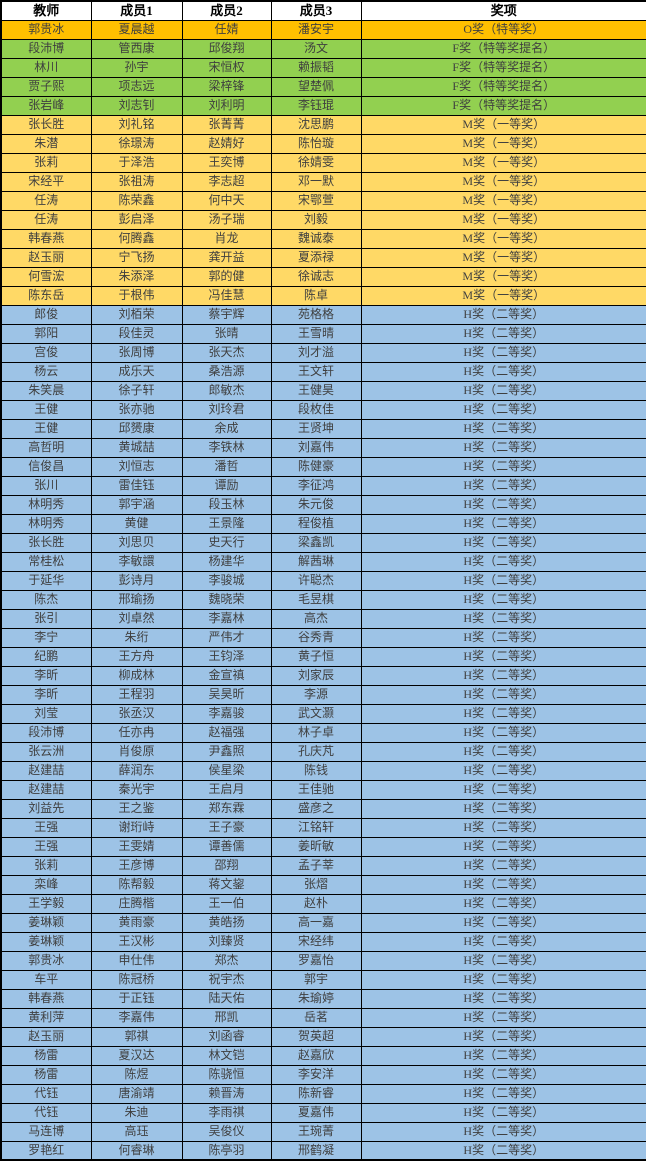 This screenshot has width=646, height=1161. What do you see at coordinates (136, 428) in the screenshot?
I see `cell-member1: 邱赟康` at bounding box center [136, 428].